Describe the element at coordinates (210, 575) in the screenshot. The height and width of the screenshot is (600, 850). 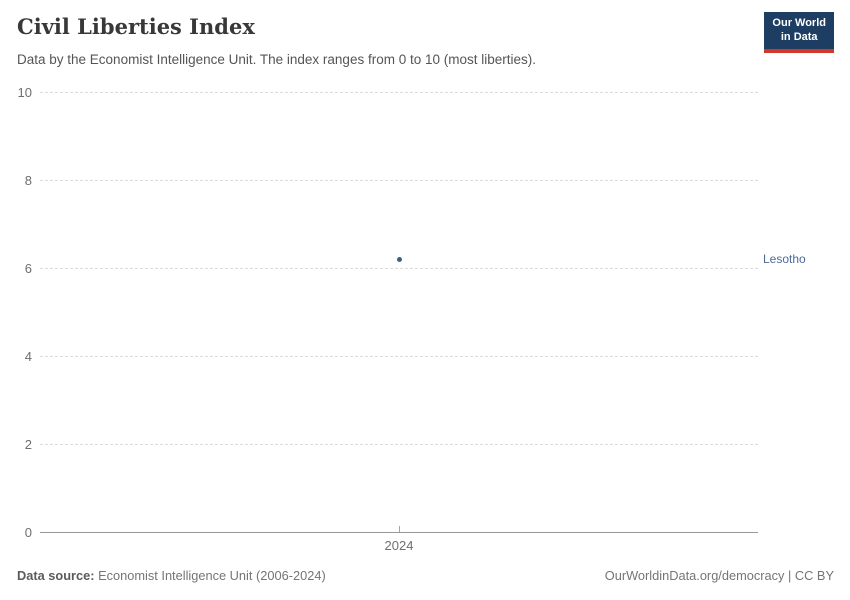
I see `data-source-text: Economist Intelligence Unit (2006-2024)` at that location.